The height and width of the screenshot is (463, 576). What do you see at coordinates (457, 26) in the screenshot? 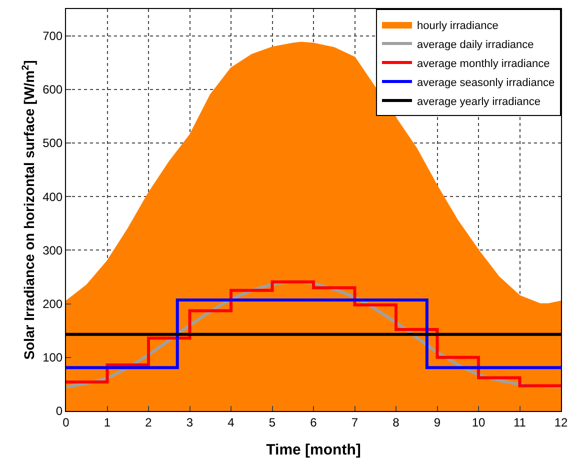
I see `legend-label: hourly irradiance` at bounding box center [457, 26].